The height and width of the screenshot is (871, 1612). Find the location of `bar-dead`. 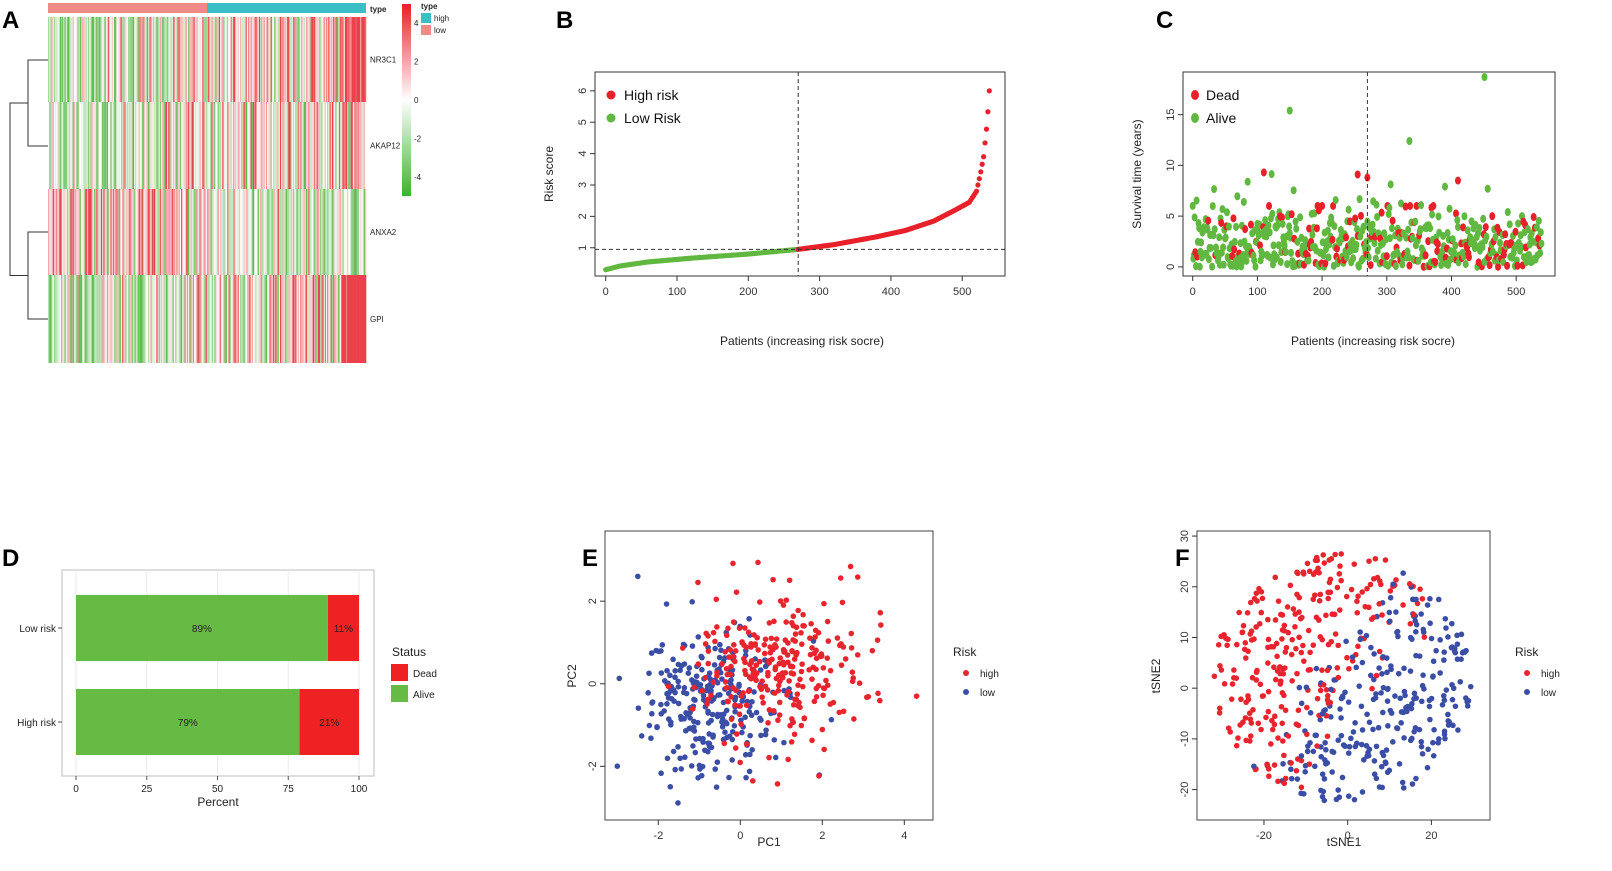

bar-dead is located at coordinates (343, 628).